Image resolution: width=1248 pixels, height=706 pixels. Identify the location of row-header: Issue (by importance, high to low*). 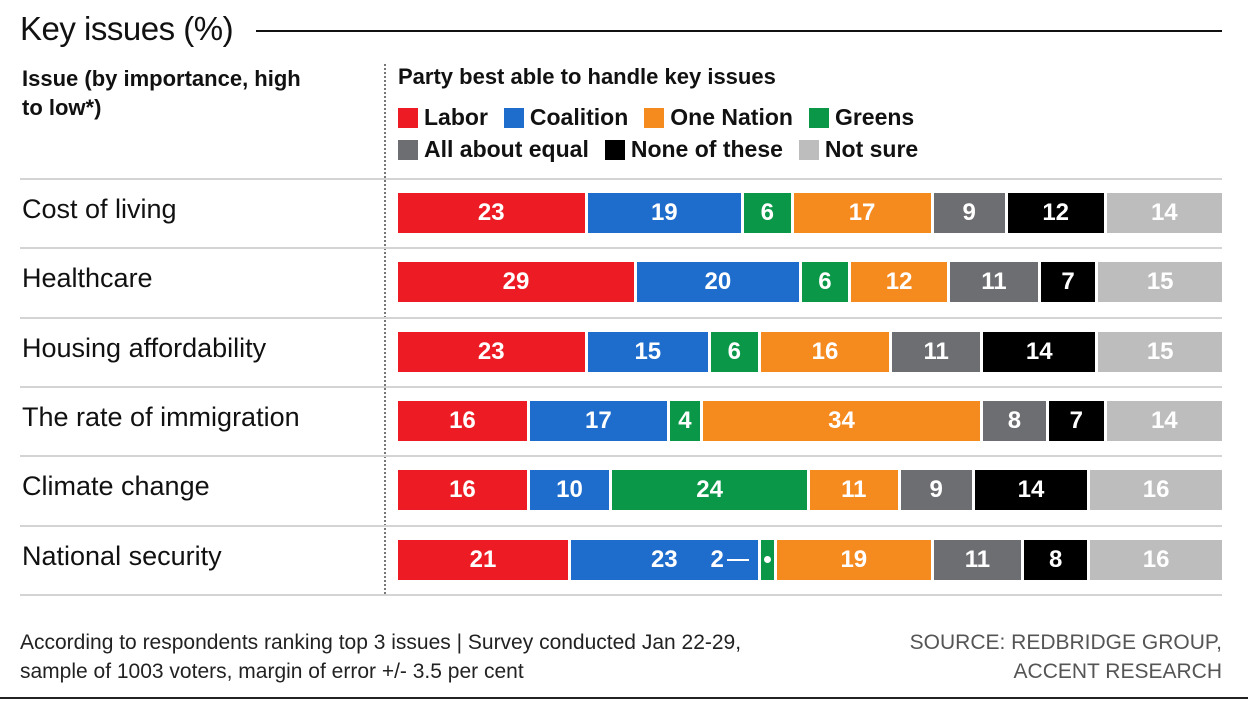
(161, 93).